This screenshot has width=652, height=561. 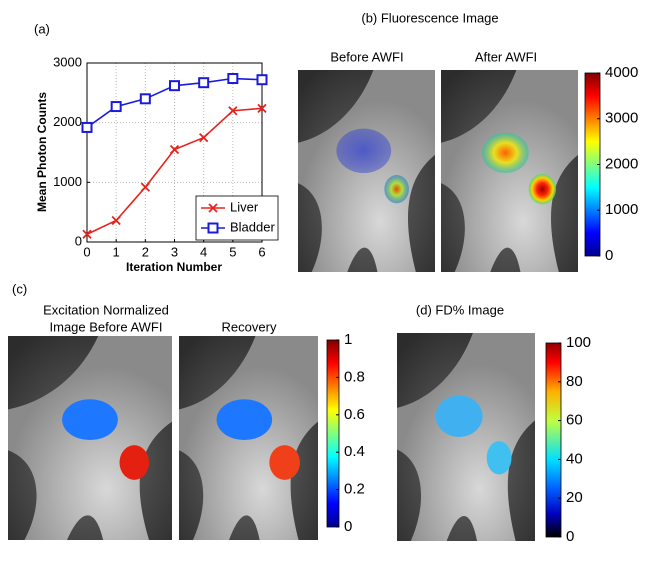 What do you see at coordinates (574, 497) in the screenshot?
I see `colorbar-tick-label: 20` at bounding box center [574, 497].